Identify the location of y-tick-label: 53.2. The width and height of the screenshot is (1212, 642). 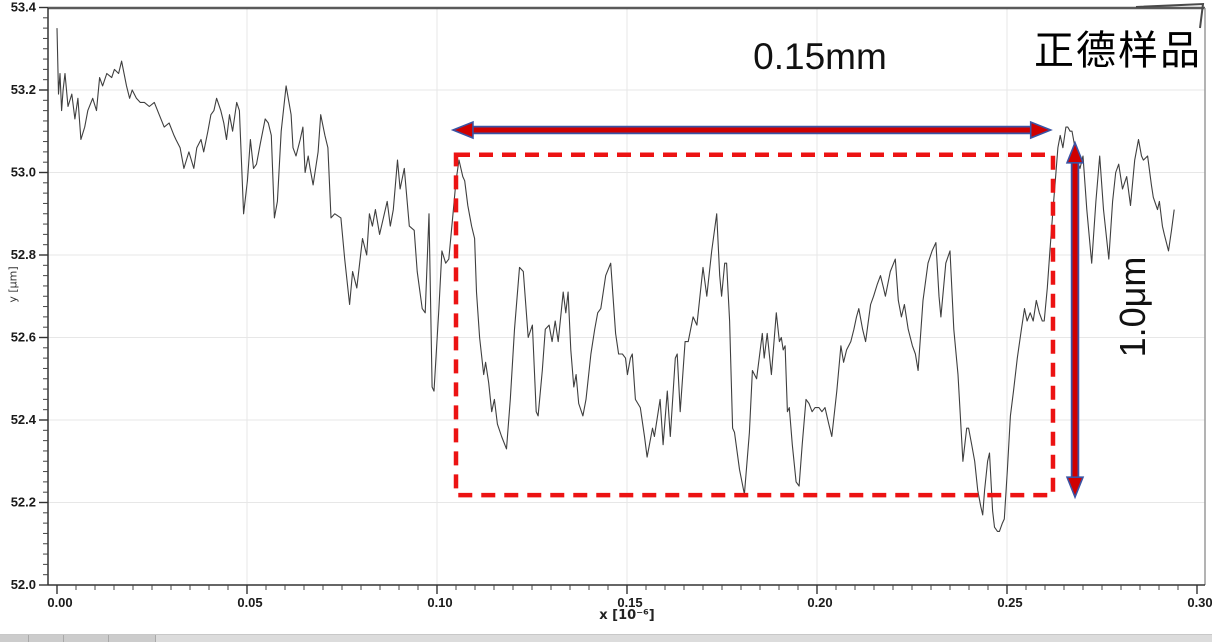
(23, 89).